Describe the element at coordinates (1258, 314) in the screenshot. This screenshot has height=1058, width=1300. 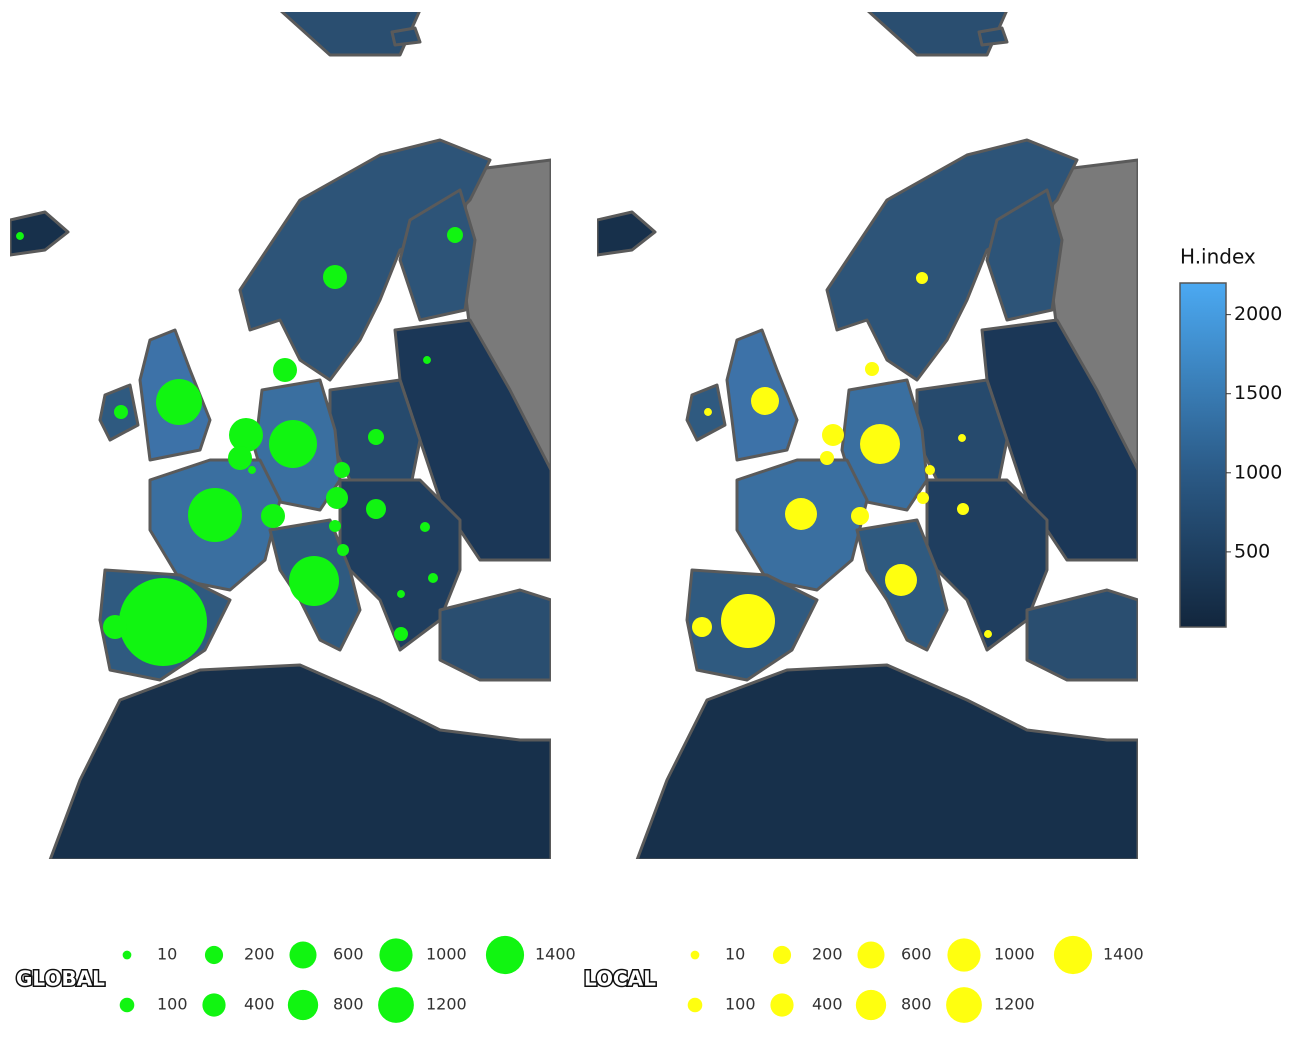
I see `colorbar-tick-label: 2000` at that location.